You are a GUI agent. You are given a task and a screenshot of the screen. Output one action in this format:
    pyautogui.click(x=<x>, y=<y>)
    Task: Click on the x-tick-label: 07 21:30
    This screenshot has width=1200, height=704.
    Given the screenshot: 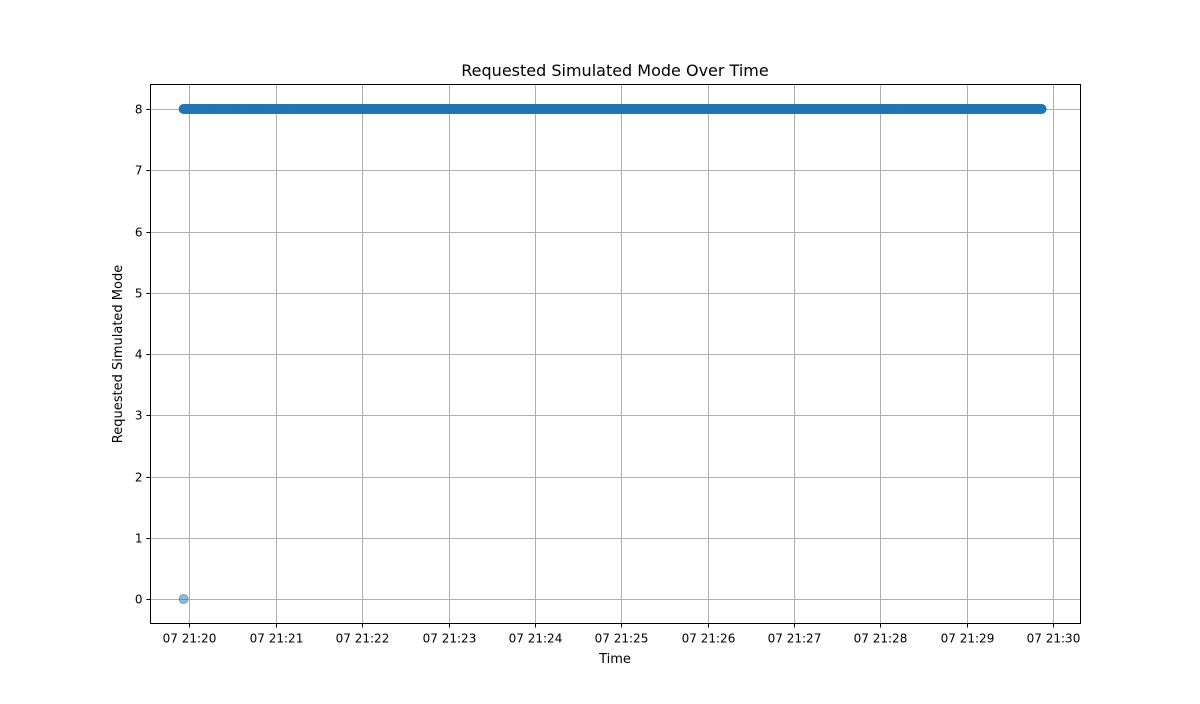 What is the action you would take?
    pyautogui.click(x=1054, y=639)
    